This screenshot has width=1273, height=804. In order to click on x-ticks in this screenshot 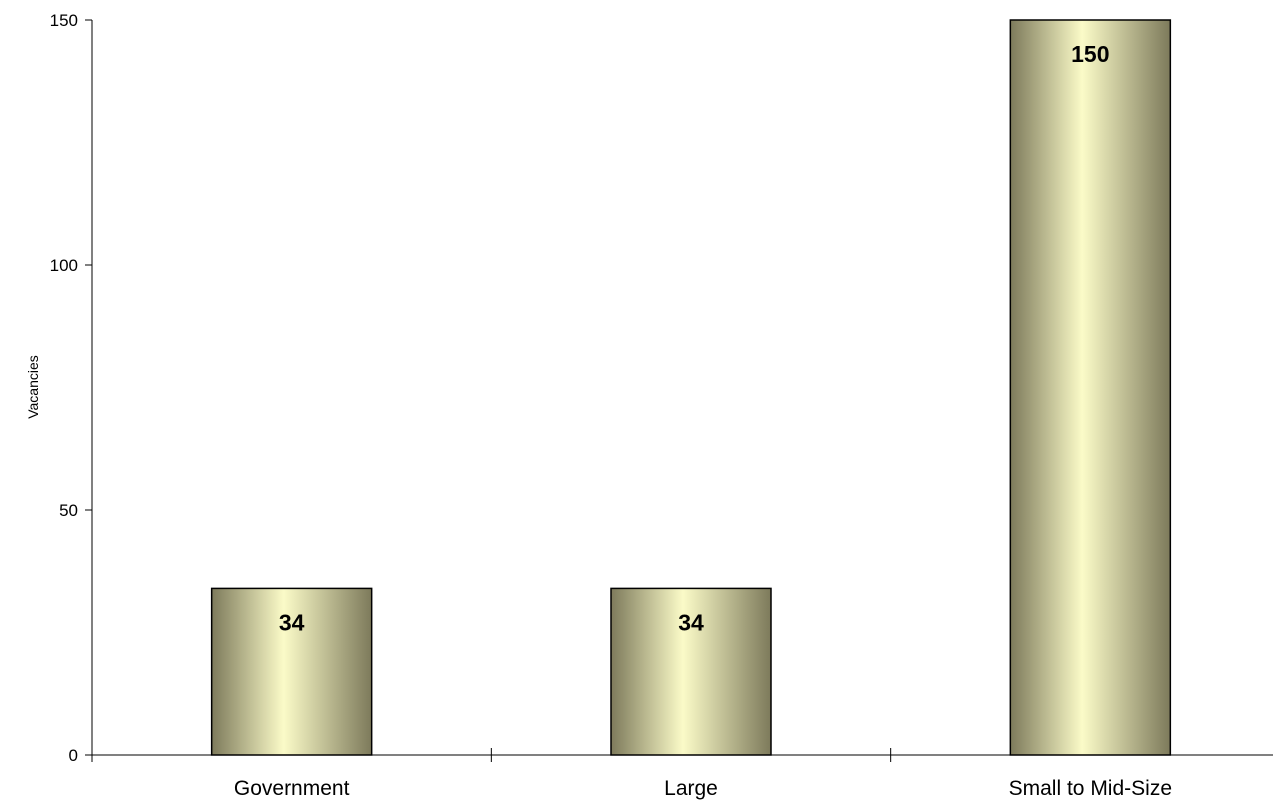, I will do `click(491, 755)`.